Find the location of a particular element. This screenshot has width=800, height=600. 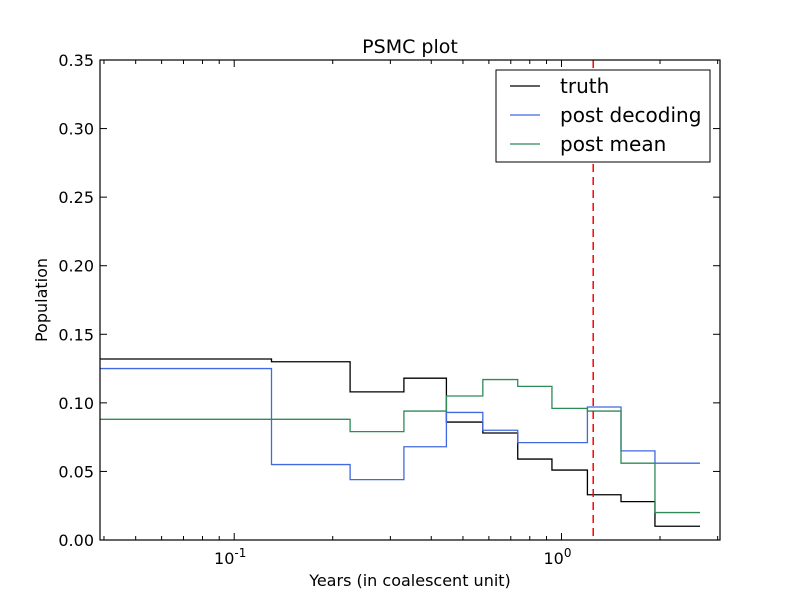

y-tick-label: 0.35 is located at coordinates (76, 60).